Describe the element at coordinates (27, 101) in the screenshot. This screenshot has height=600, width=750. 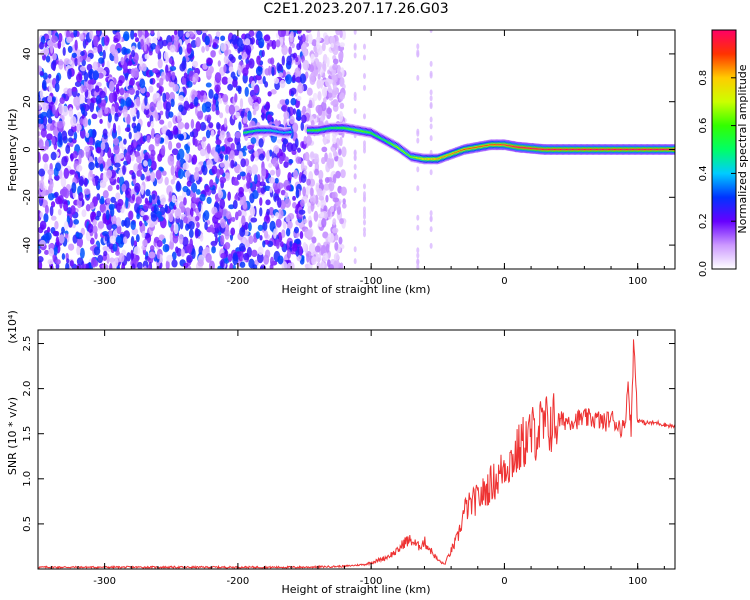
I see `spectrogram-y-tick-label: 20` at that location.